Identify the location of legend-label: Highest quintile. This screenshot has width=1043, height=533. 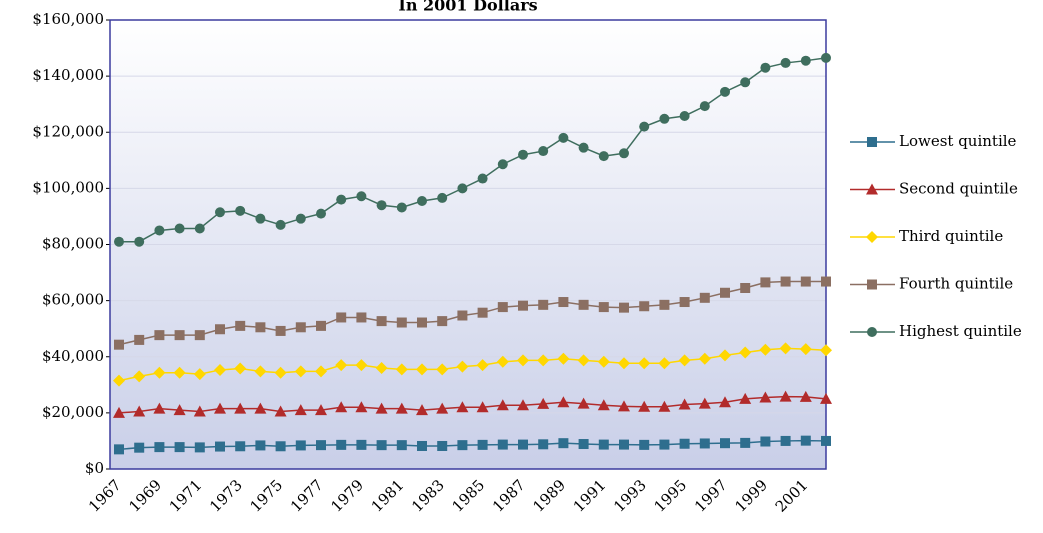
(960, 331).